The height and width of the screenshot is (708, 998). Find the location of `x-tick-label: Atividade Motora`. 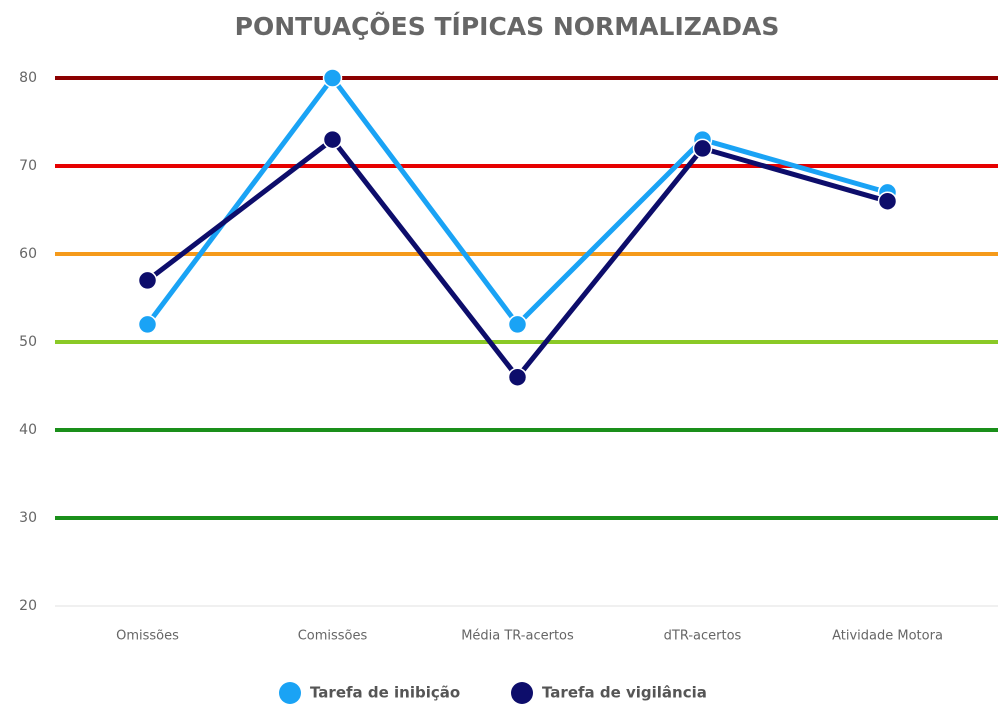

x-tick-label: Atividade Motora is located at coordinates (887, 636).